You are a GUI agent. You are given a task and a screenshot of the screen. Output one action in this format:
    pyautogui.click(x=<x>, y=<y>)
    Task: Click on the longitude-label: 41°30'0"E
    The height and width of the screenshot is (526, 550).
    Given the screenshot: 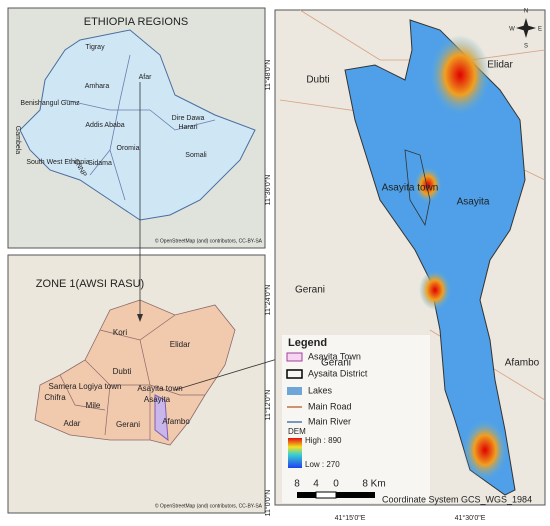 What is the action you would take?
    pyautogui.click(x=470, y=518)
    